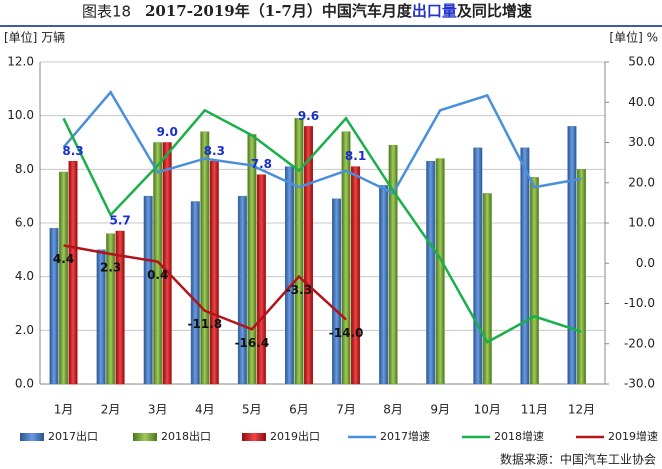  Describe the element at coordinates (434, 11) in the screenshot. I see `title-part: 出口量` at that location.